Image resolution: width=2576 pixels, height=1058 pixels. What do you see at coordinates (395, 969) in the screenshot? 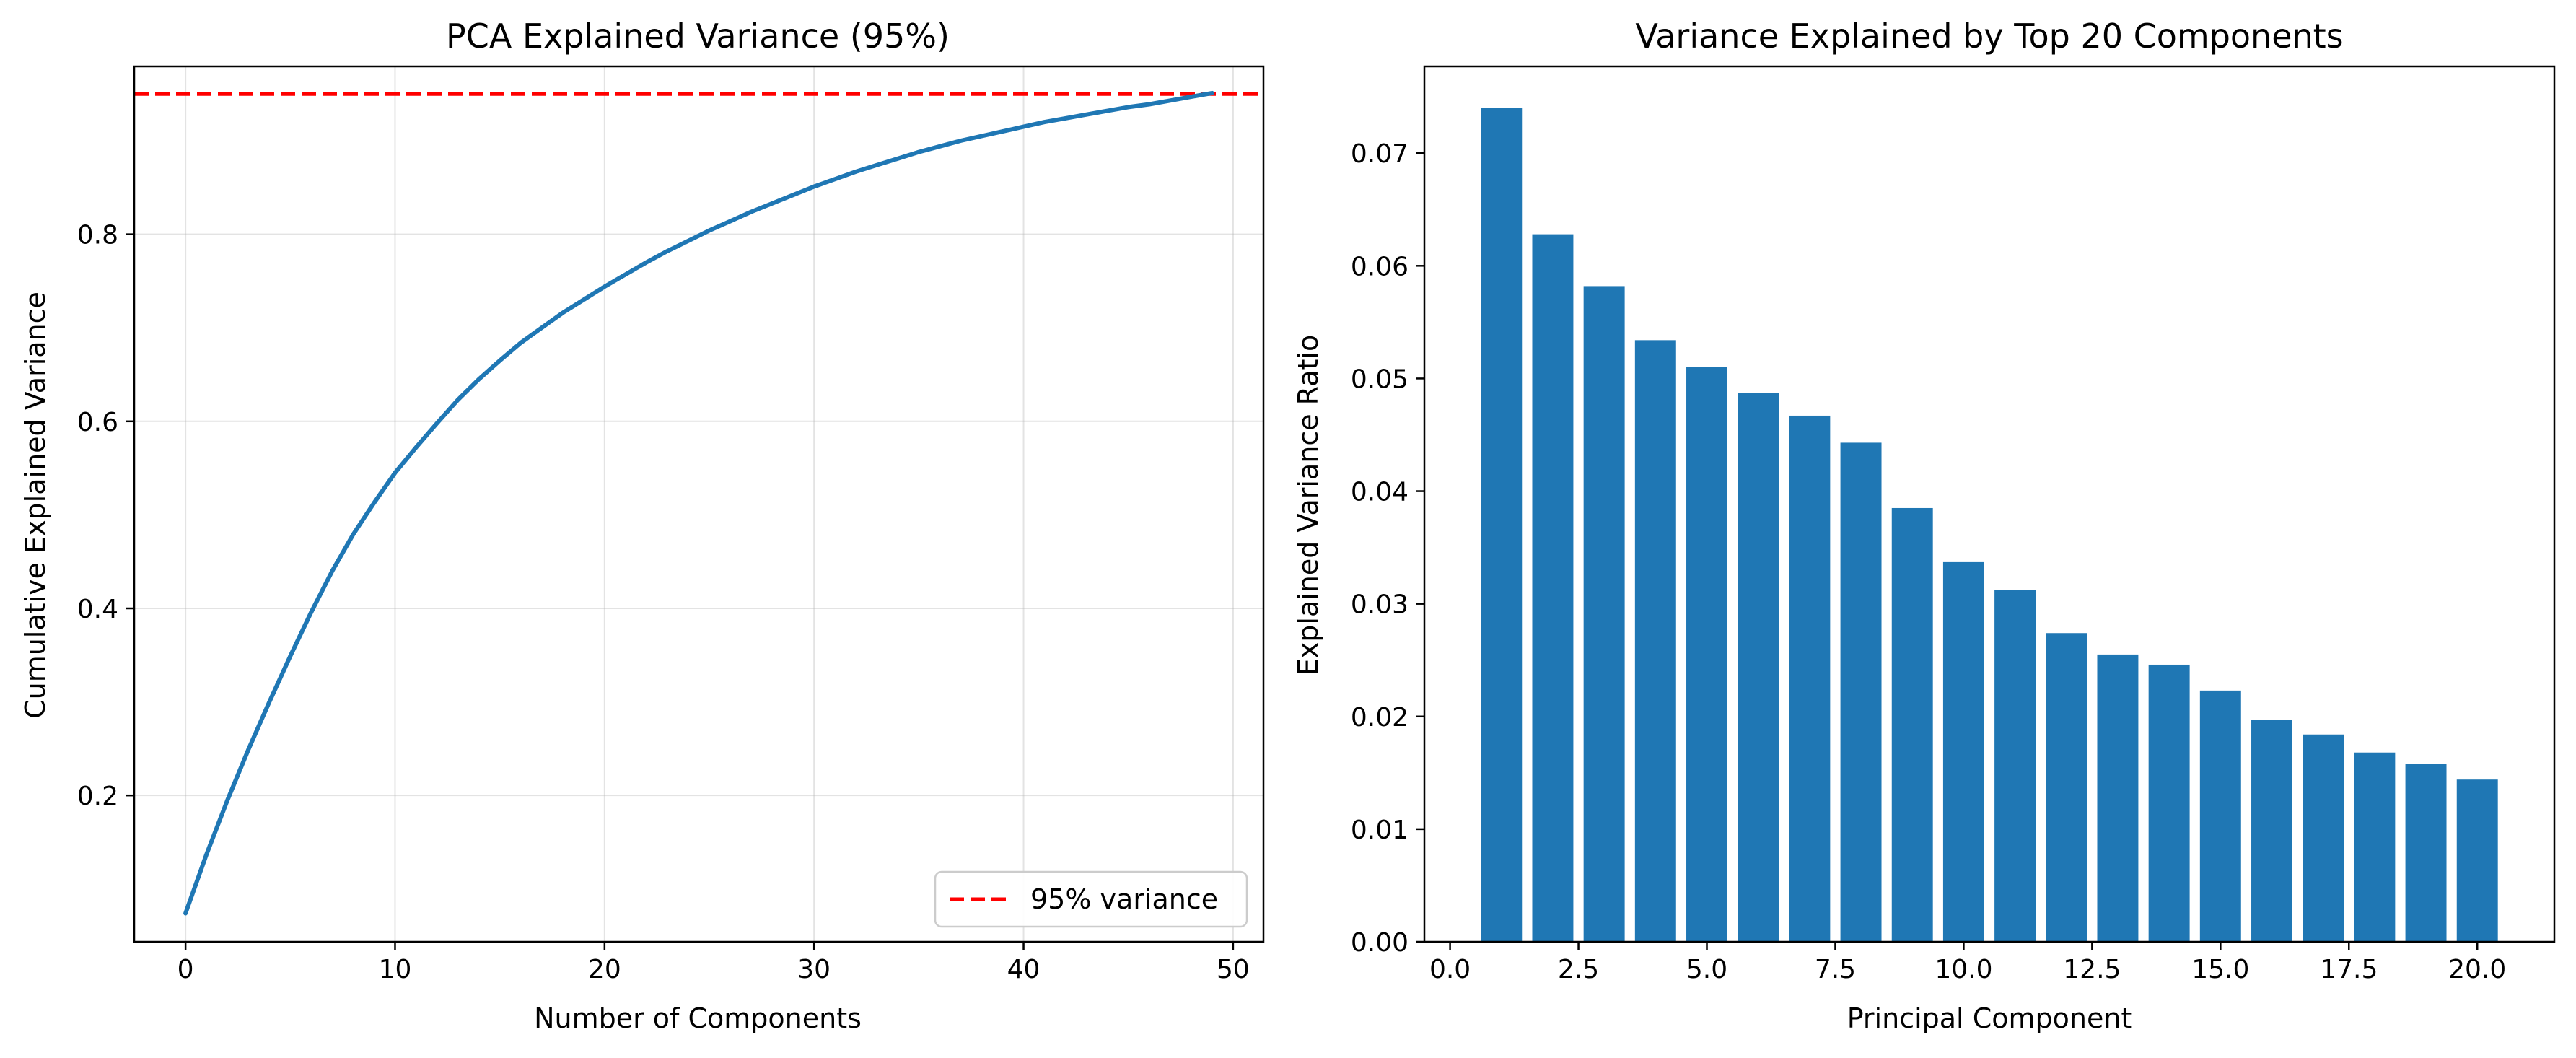
I see `x-tick-label: 10` at bounding box center [395, 969].